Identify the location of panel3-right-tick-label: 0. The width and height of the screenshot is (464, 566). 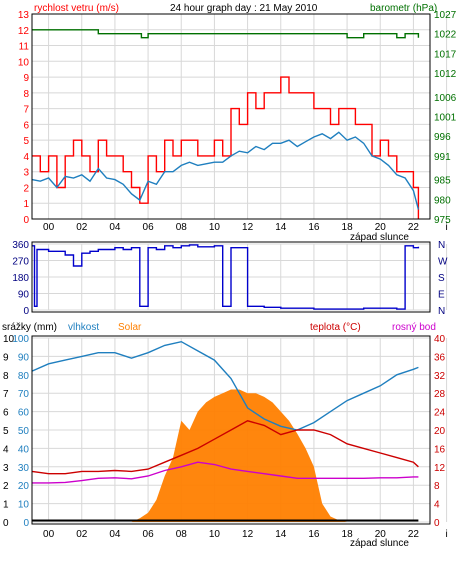
(437, 523).